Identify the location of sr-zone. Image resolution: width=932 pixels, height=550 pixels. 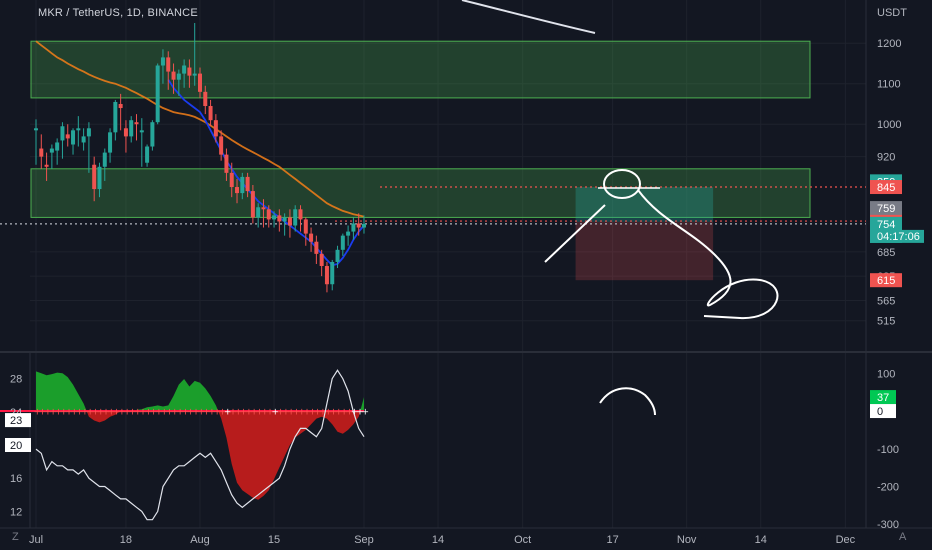
(420, 193).